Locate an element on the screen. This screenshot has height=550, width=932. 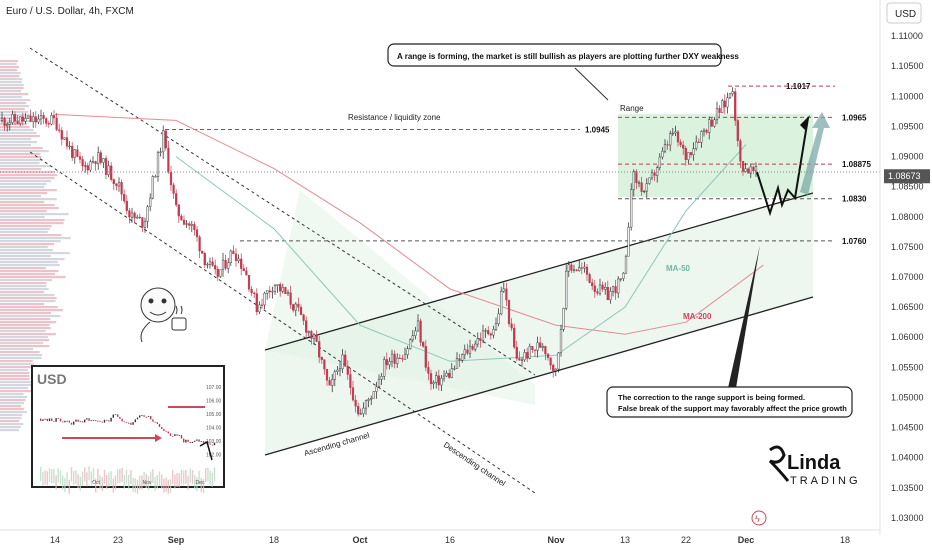
face-doodle-illustration is located at coordinates (163, 315).